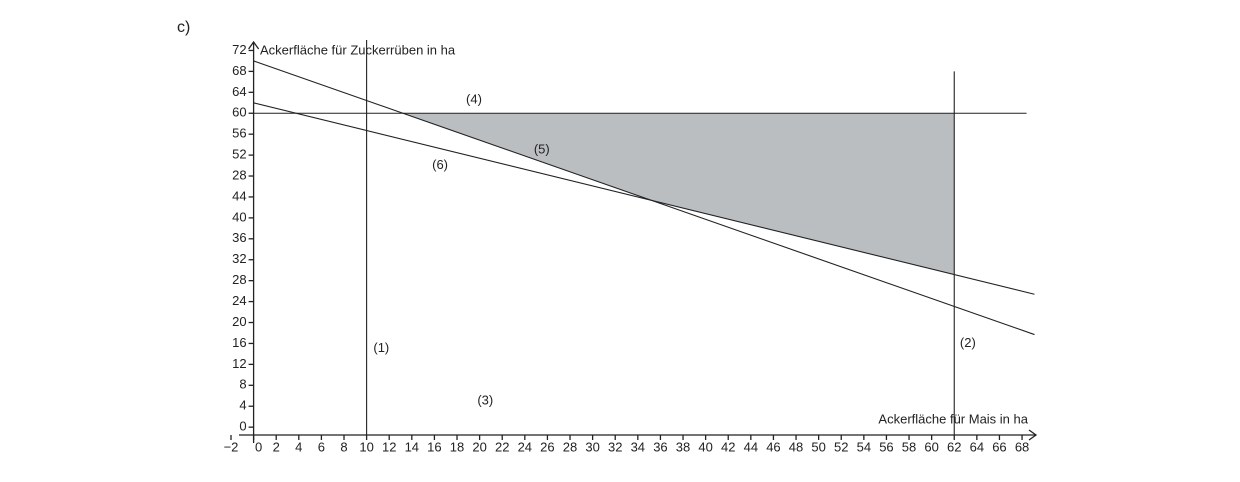 The image size is (1240, 482). What do you see at coordinates (258, 446) in the screenshot?
I see `x-tick-label: 0` at bounding box center [258, 446].